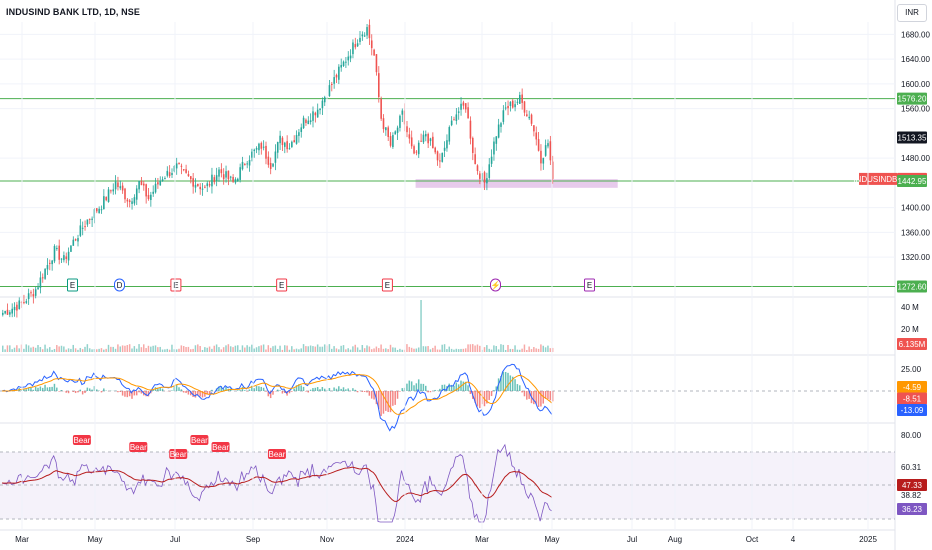 The width and height of the screenshot is (932, 550). What do you see at coordinates (912, 99) in the screenshot?
I see `price-label-0: 1576.20` at bounding box center [912, 99].